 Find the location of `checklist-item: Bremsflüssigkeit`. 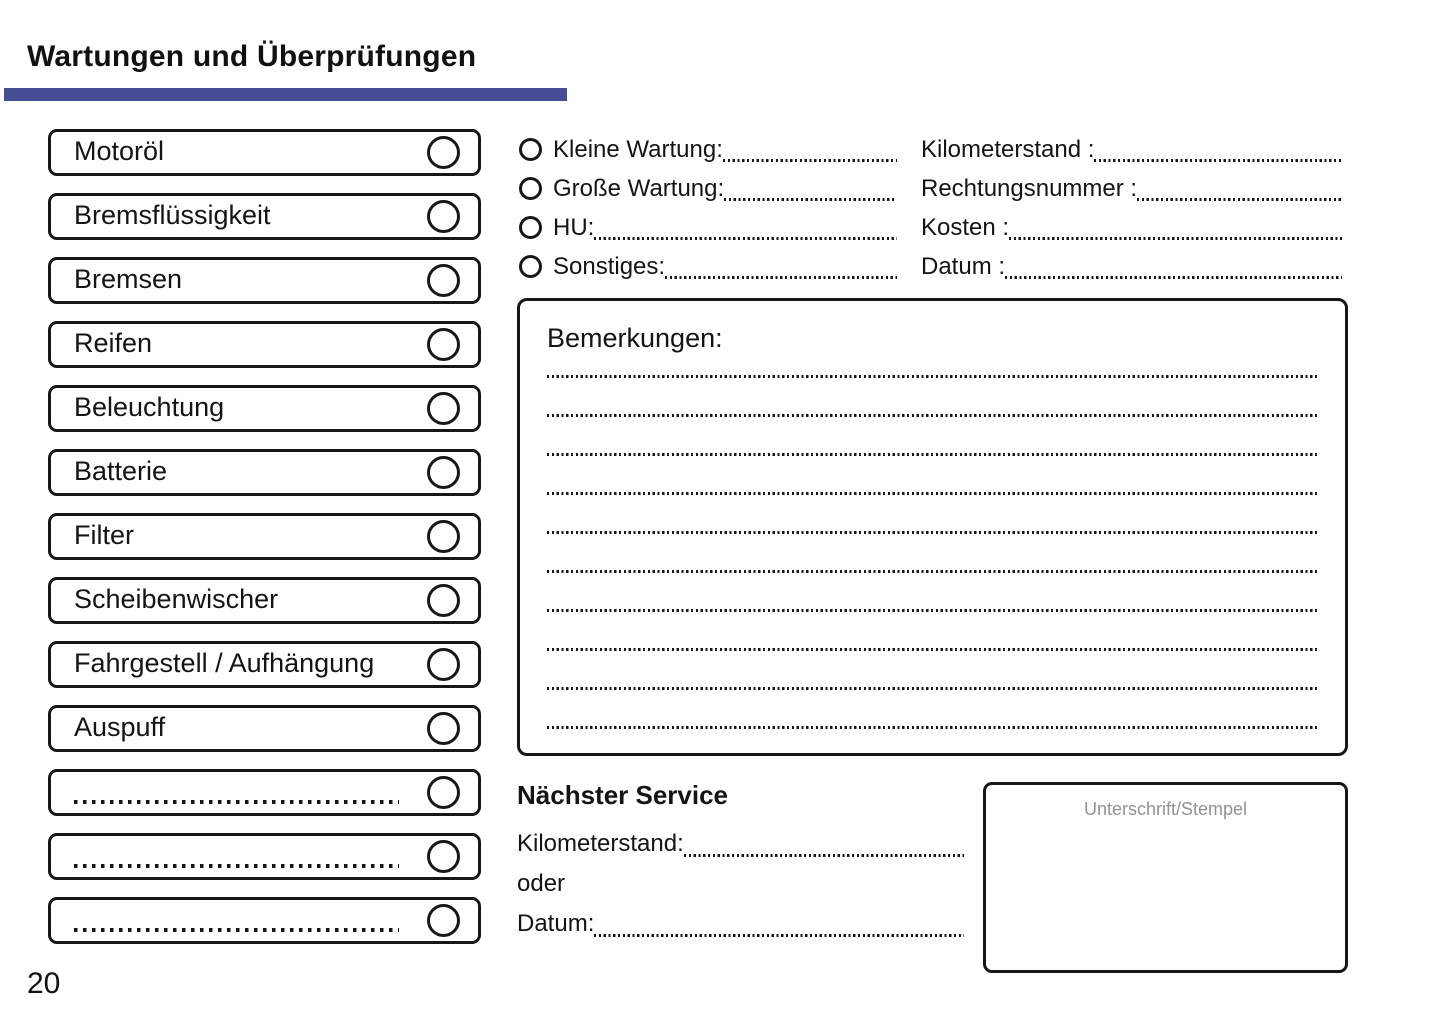

checklist-item: Bremsflüssigkeit is located at coordinates (264, 216).